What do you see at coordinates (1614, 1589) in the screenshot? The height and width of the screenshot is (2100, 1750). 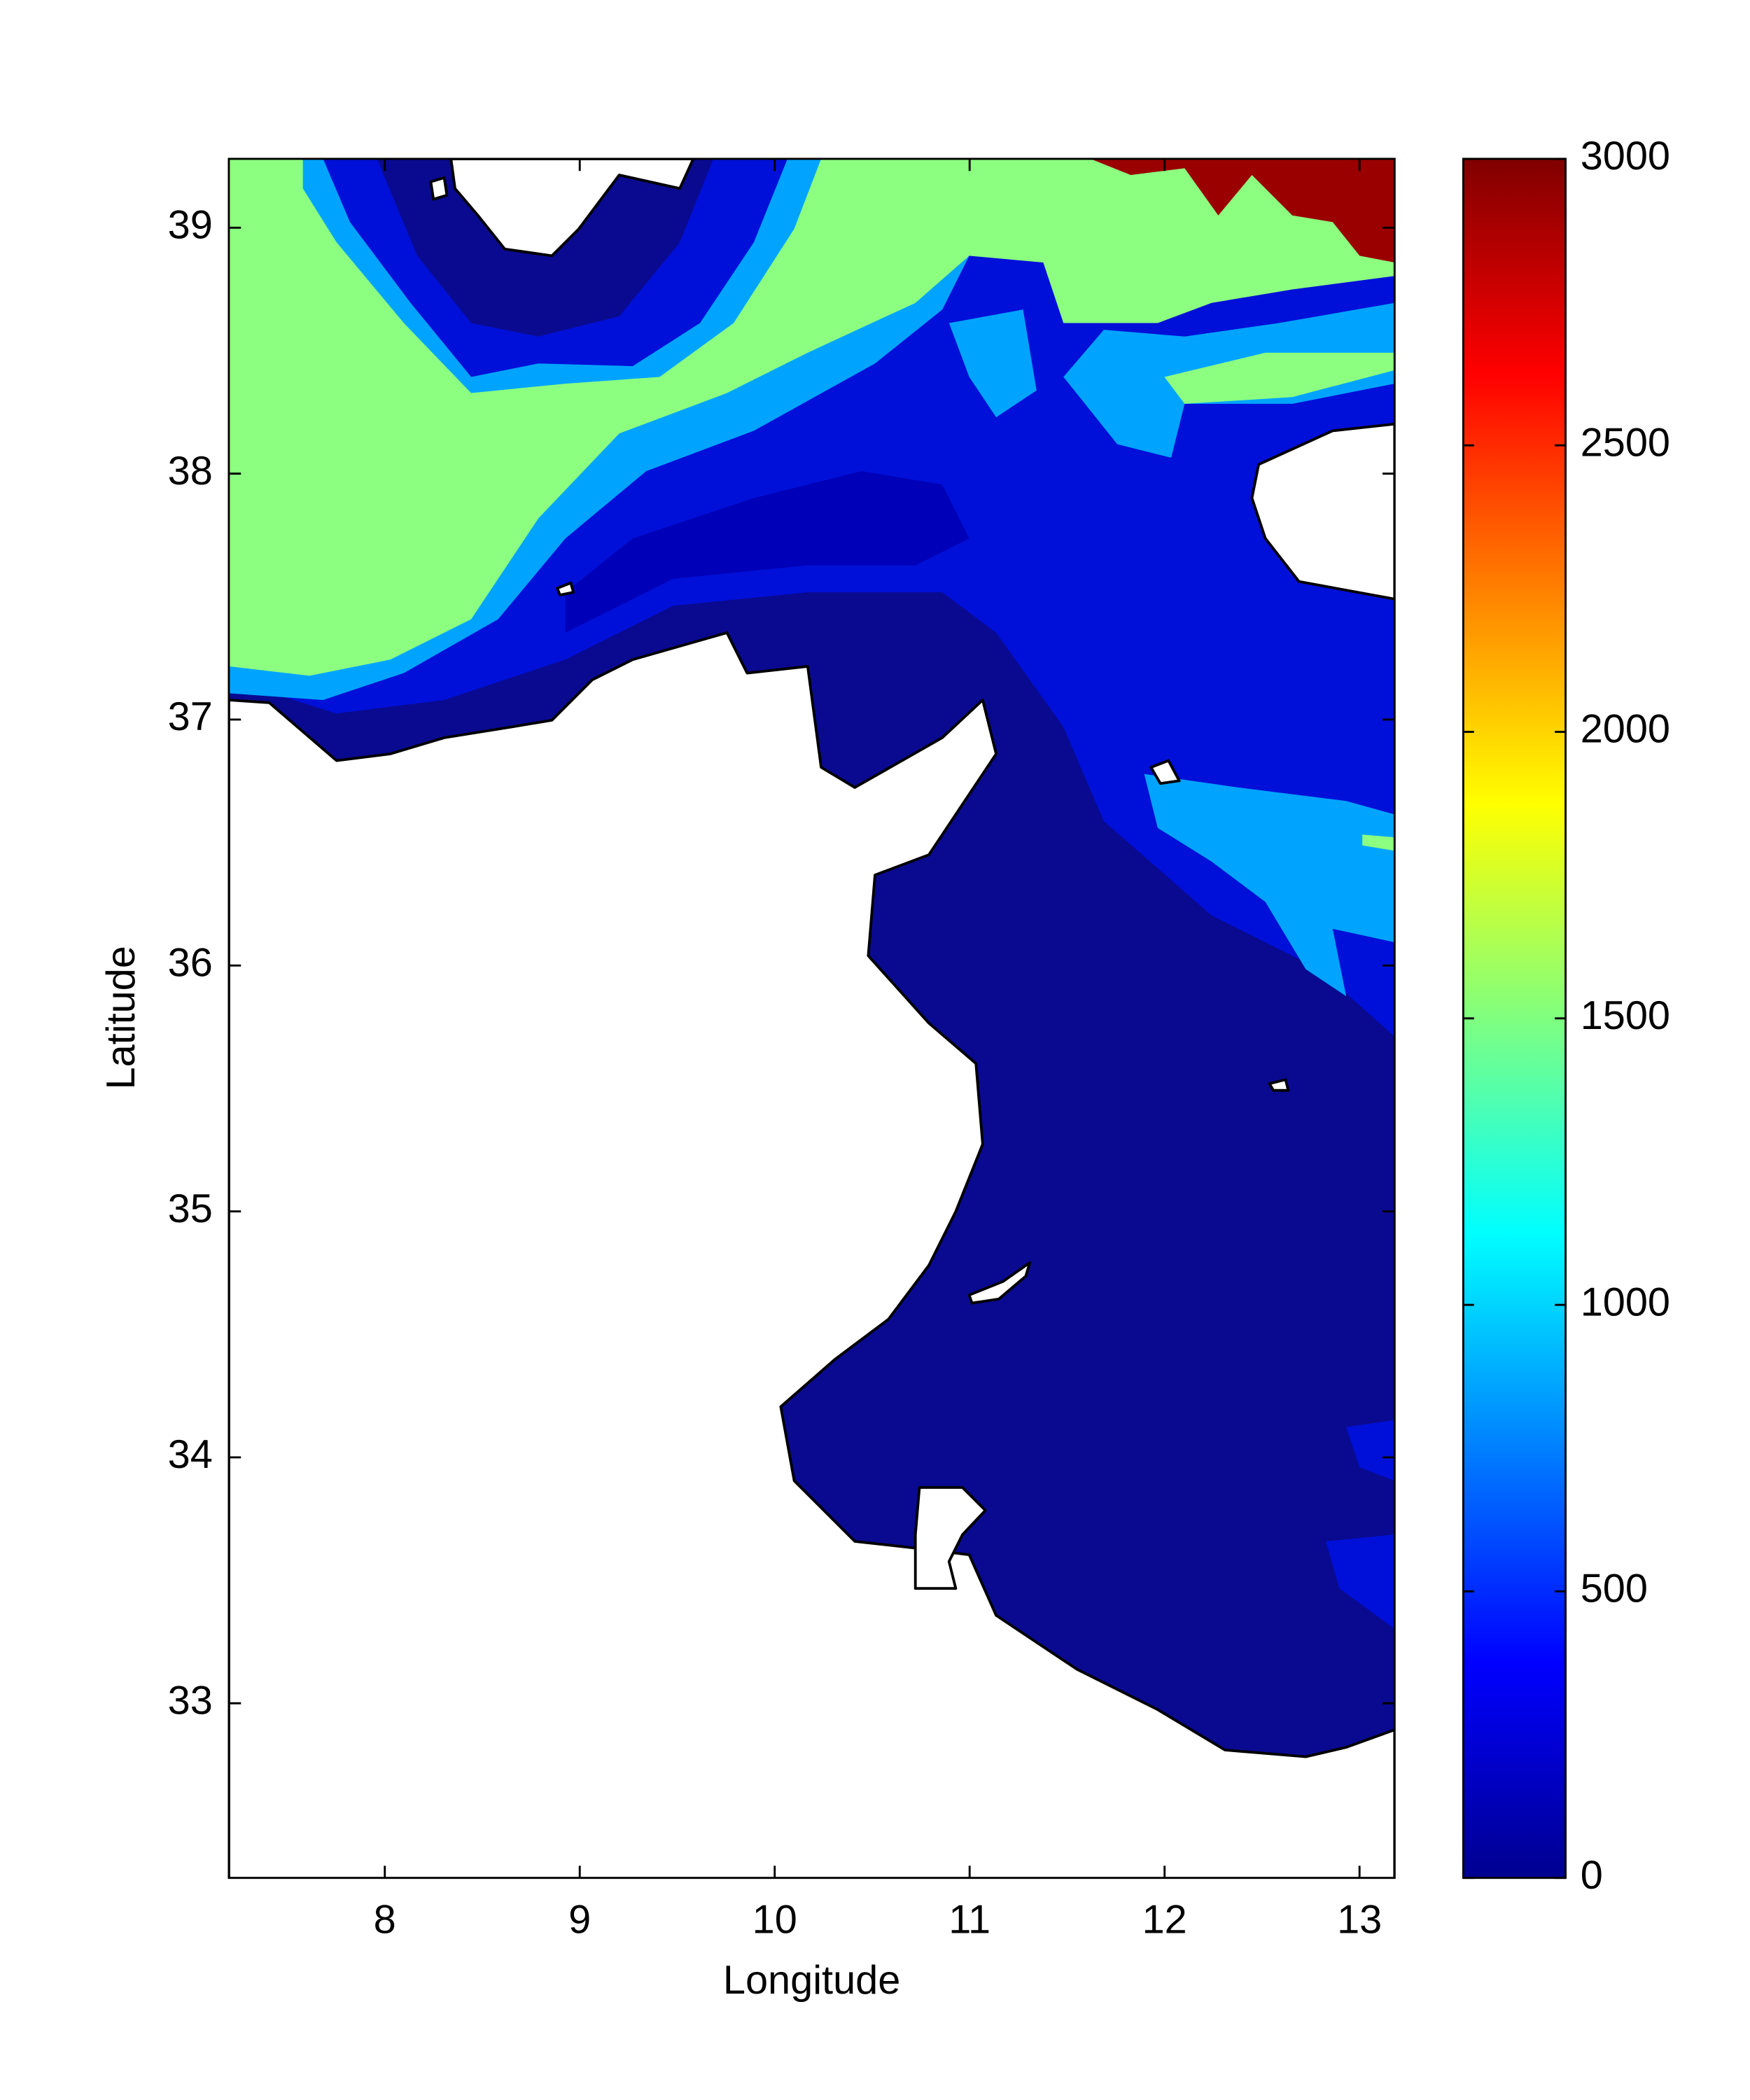 I see `colorbar-tick-label: 500` at bounding box center [1614, 1589].